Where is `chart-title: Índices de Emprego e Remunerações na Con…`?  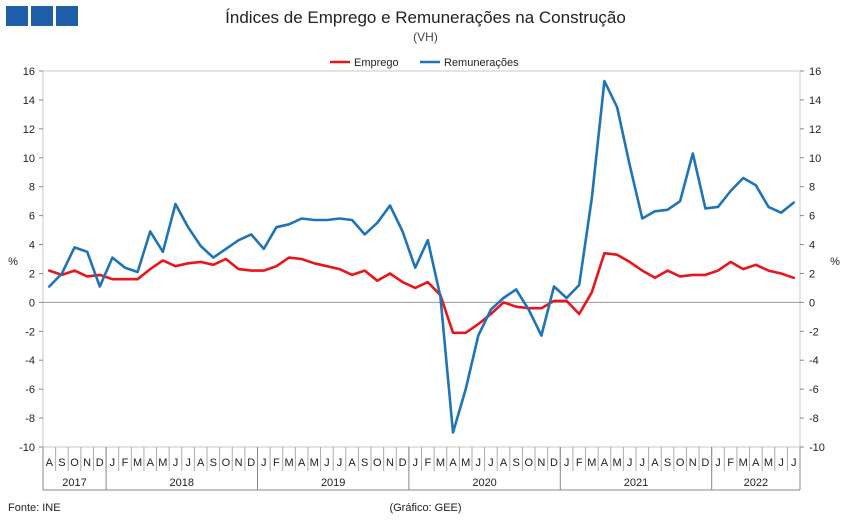
chart-title: Índices de Emprego e Remunerações na Con… is located at coordinates (425, 17).